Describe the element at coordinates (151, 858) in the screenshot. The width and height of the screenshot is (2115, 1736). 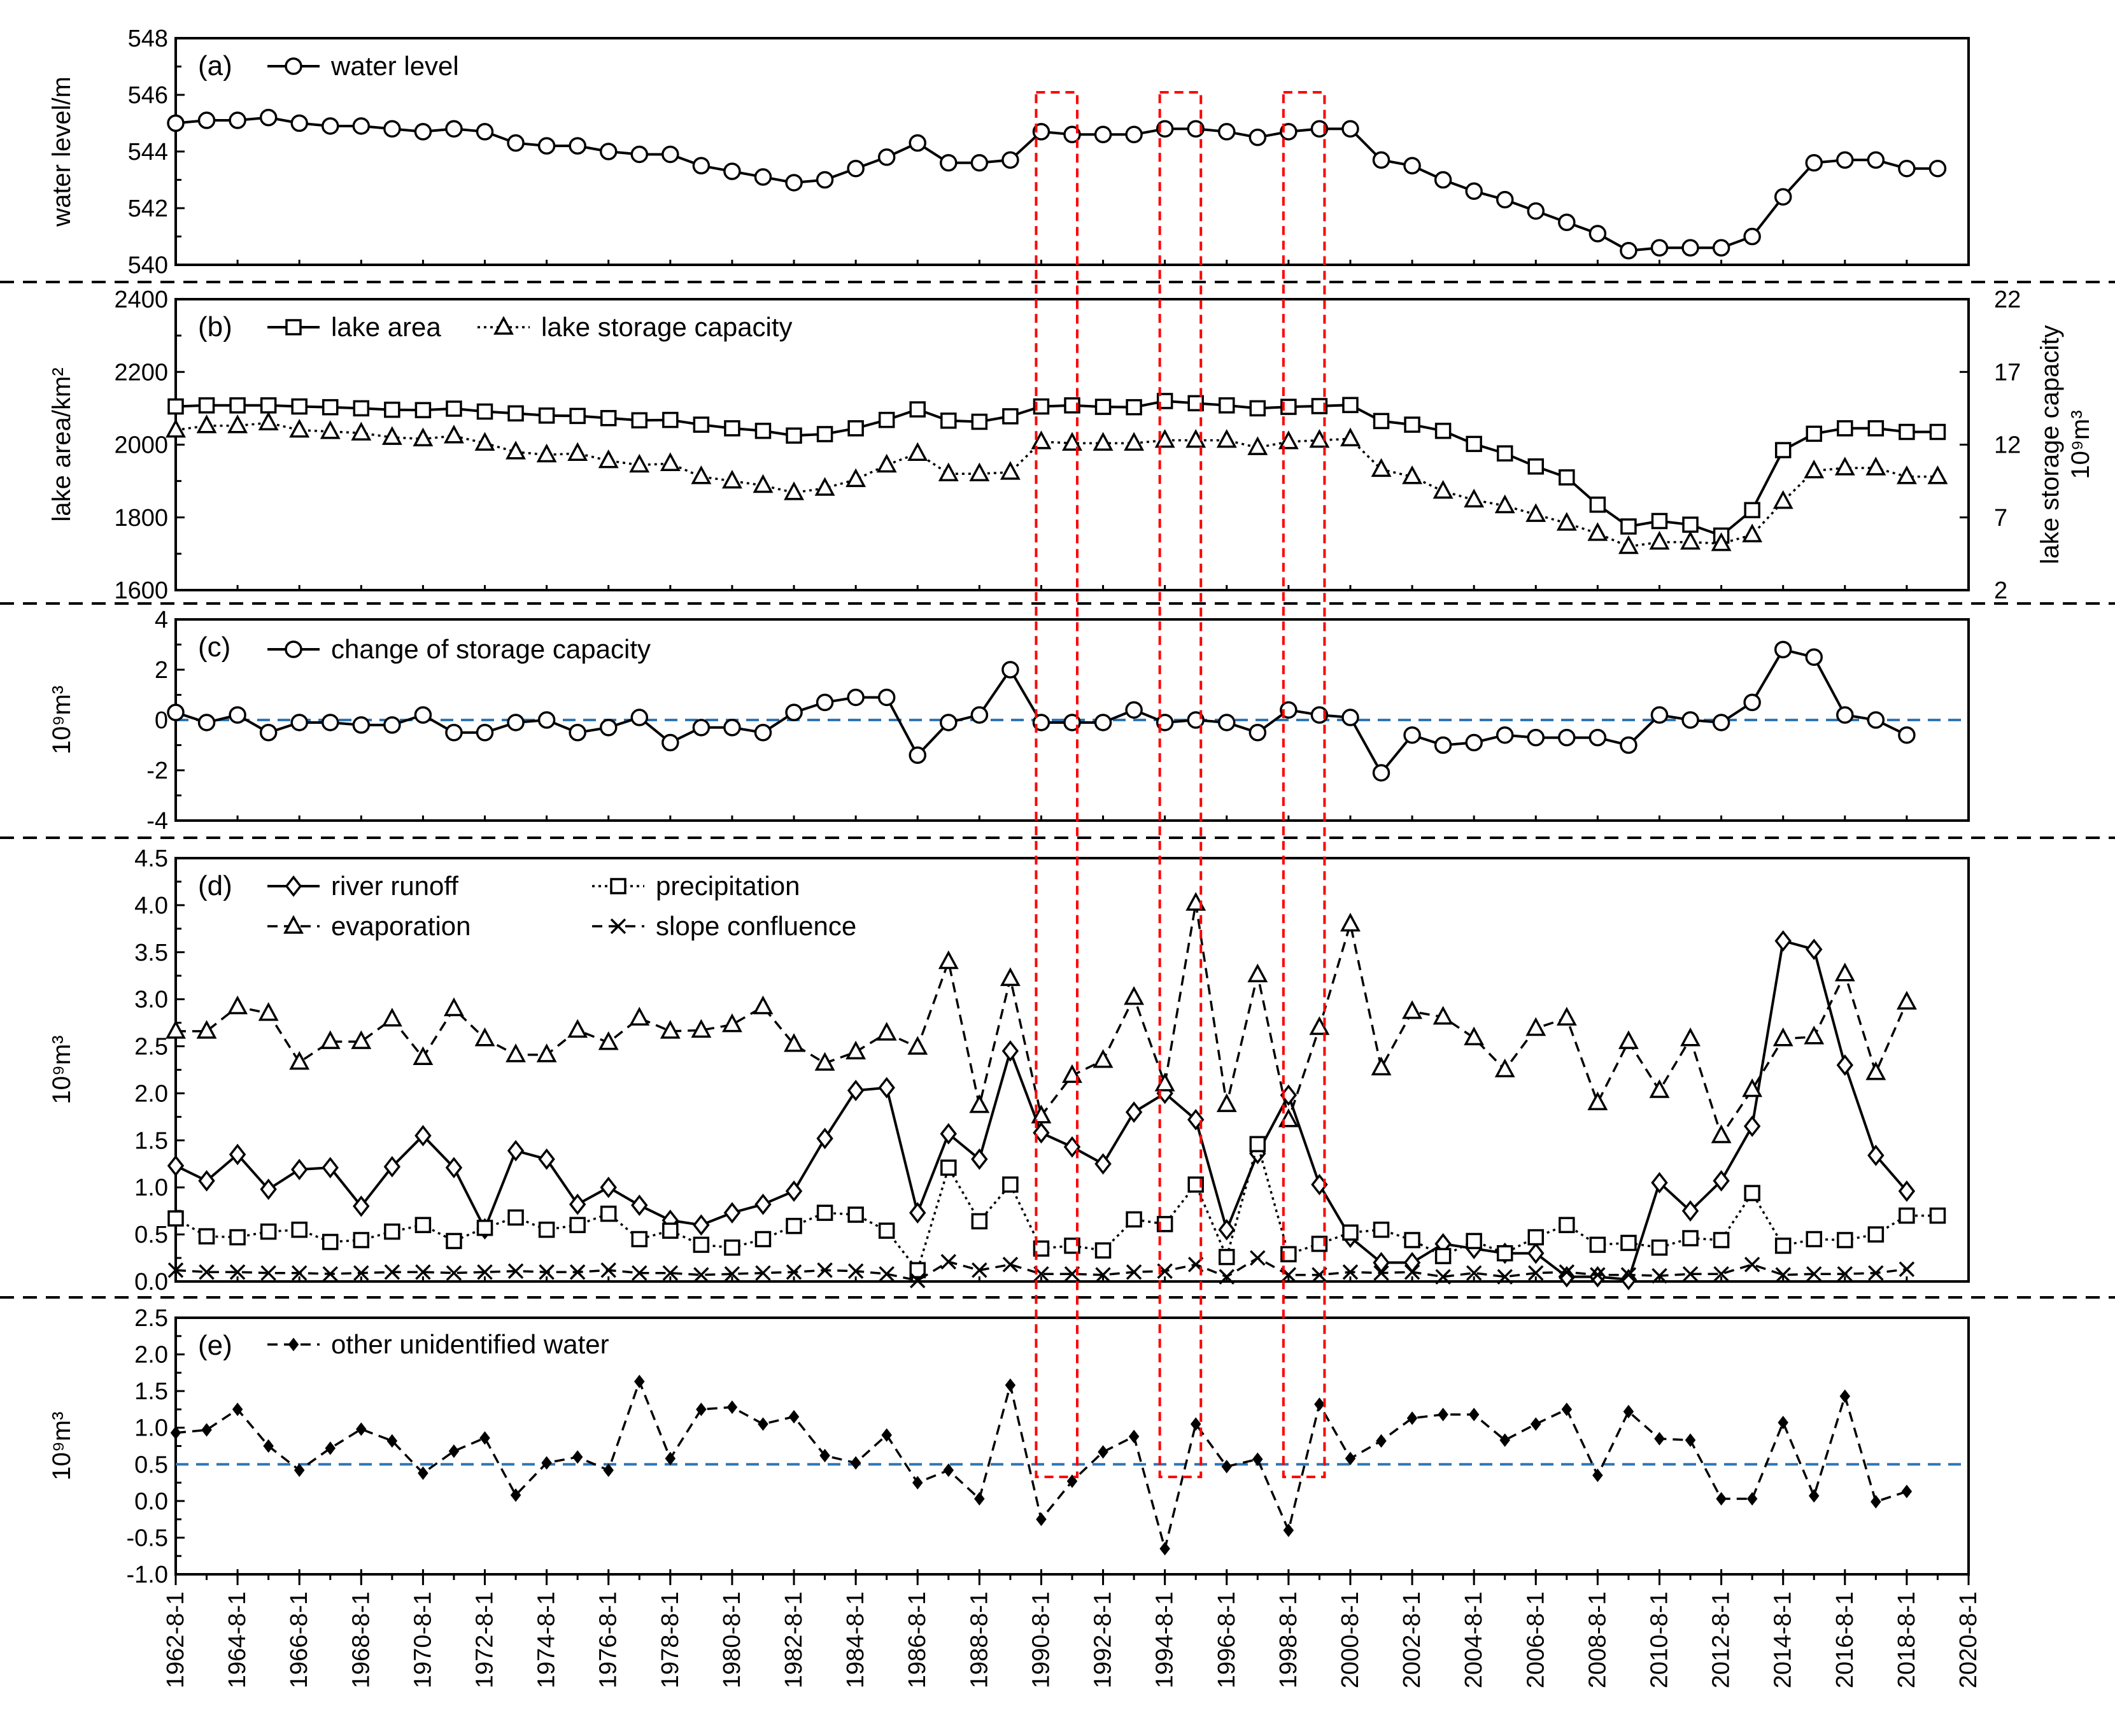
I see `y-tick-label: 4.5` at that location.